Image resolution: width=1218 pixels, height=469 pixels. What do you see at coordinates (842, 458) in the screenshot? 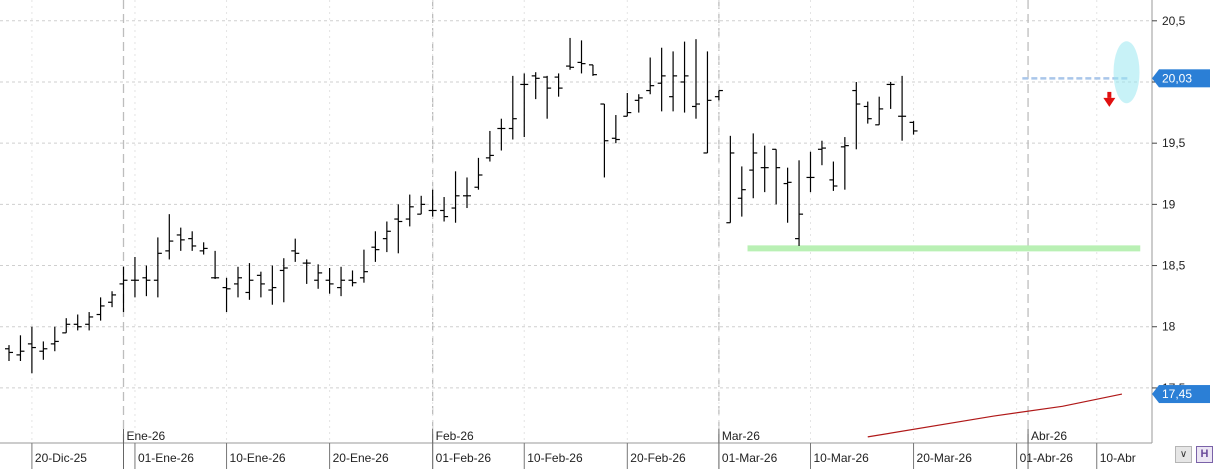
I see `date-tick-label: 10-Mar-26` at bounding box center [842, 458].